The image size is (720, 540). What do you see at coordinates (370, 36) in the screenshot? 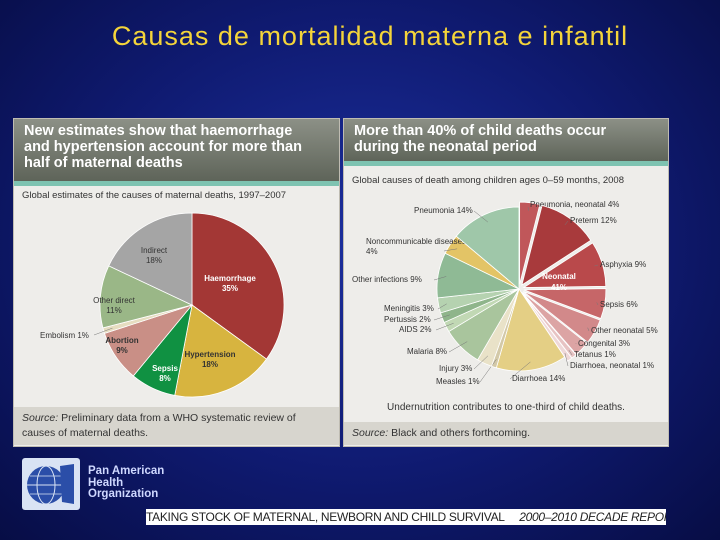
I see `slide-title: Causas de mortalidad materna e infantil` at bounding box center [370, 36].